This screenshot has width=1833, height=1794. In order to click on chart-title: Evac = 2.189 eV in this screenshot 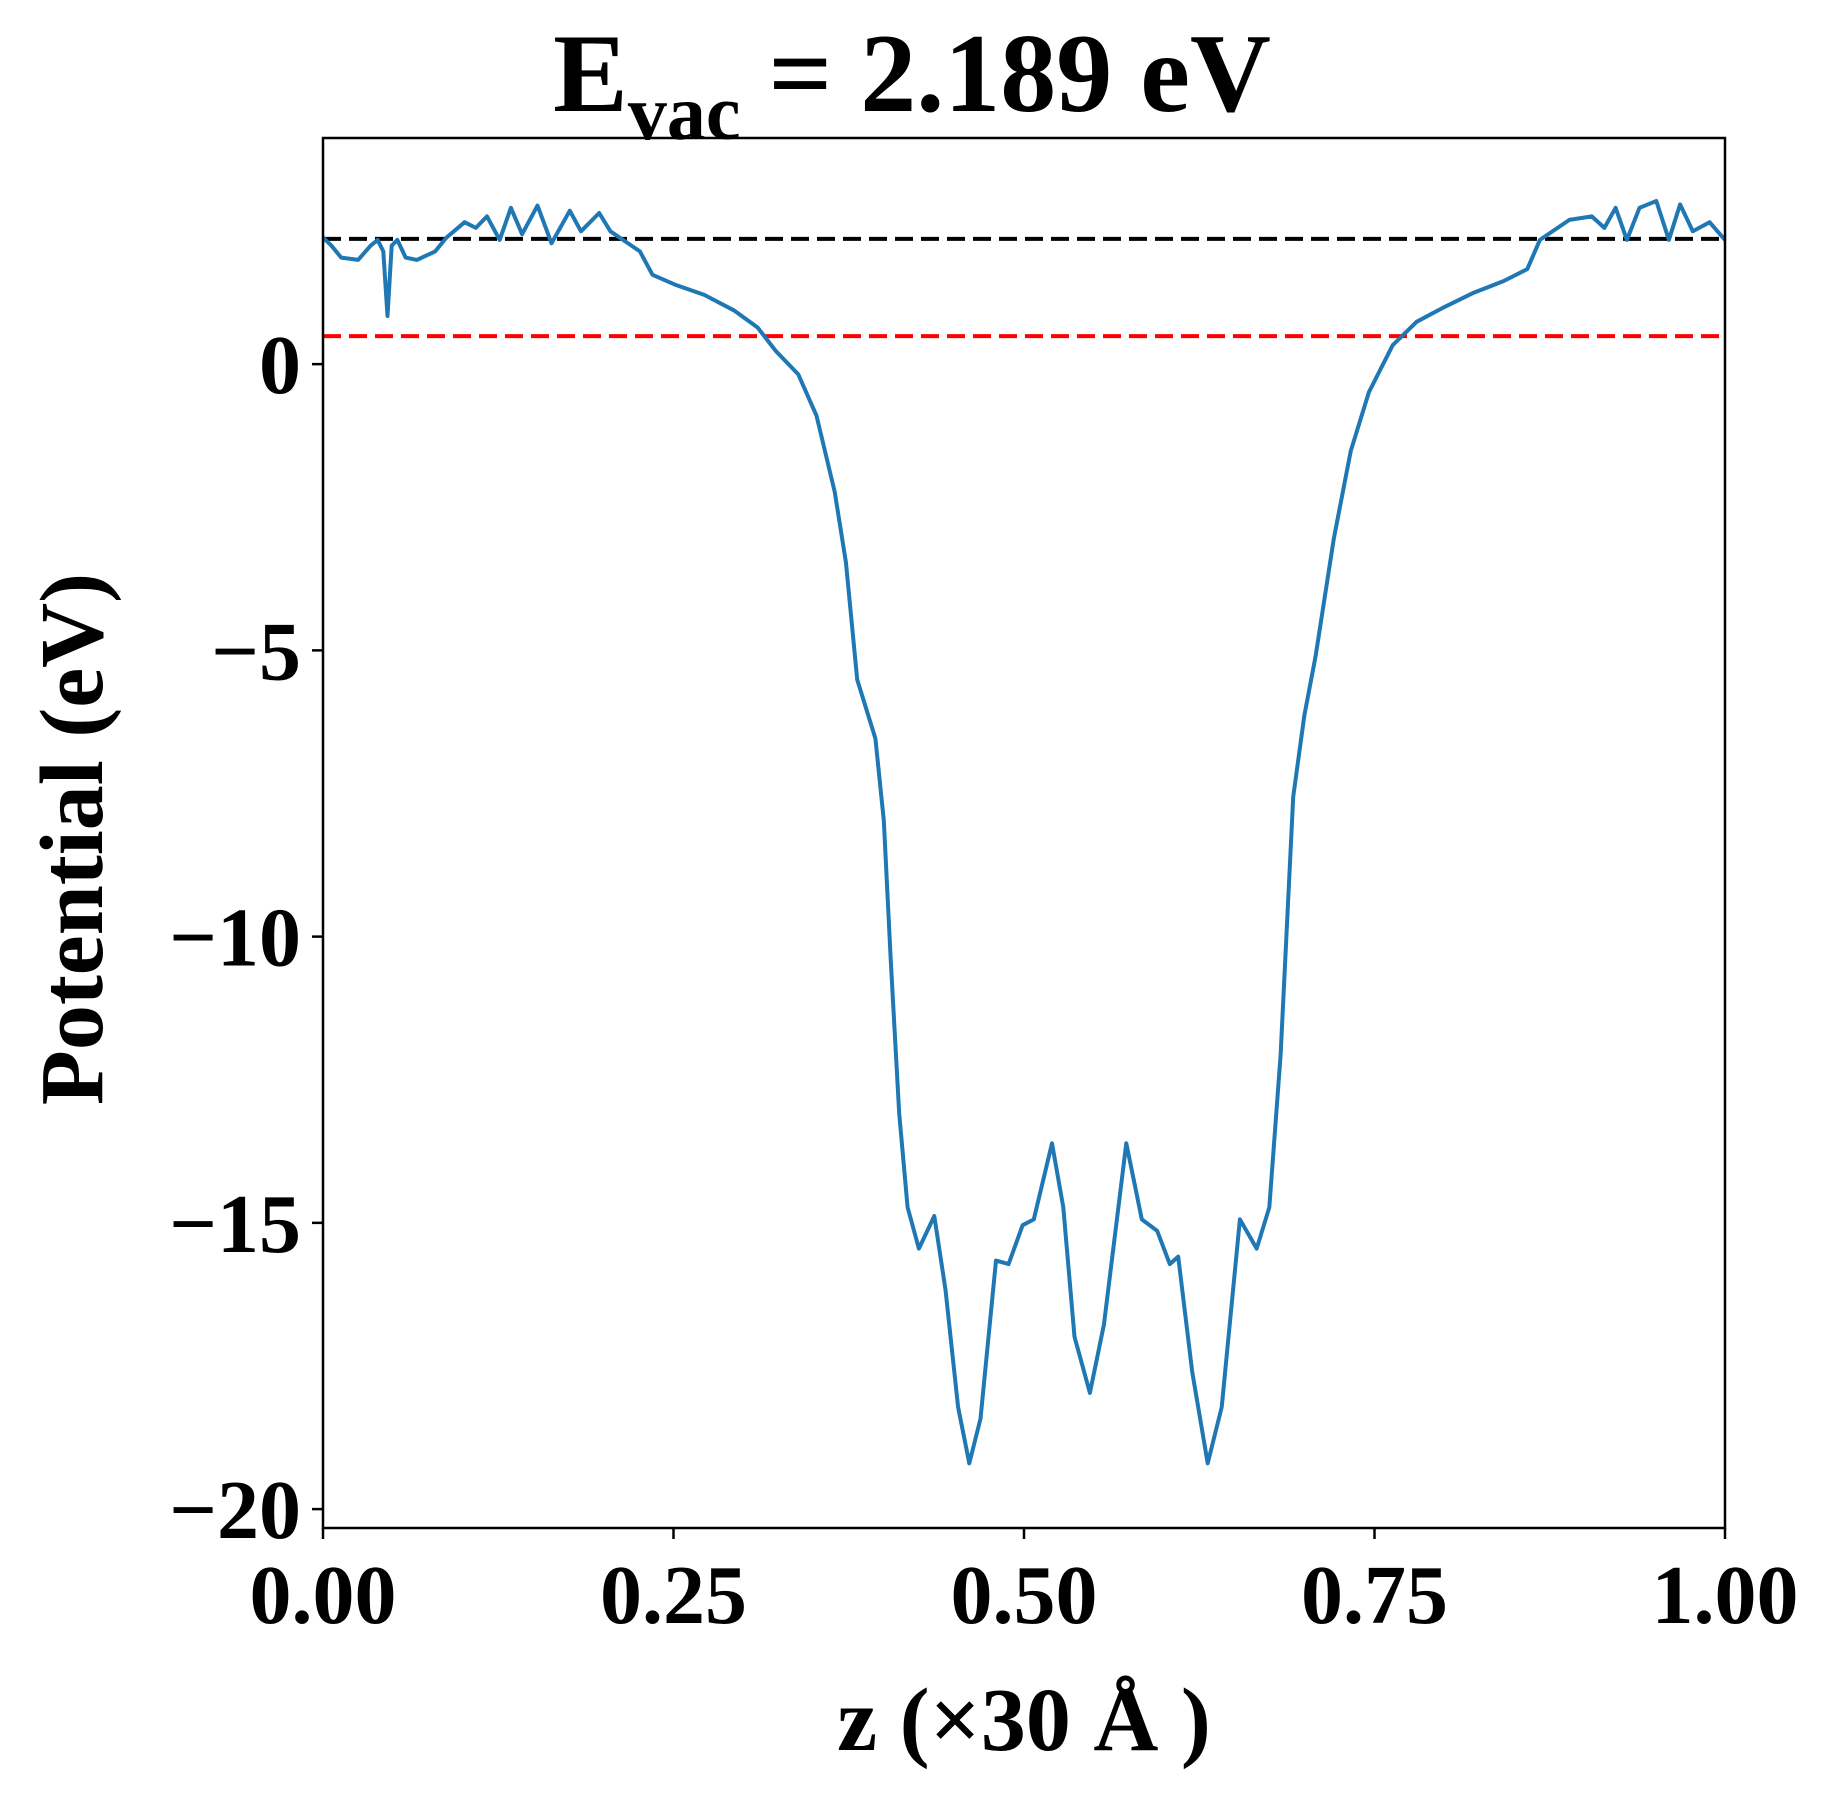, I will do `click(912, 84)`.